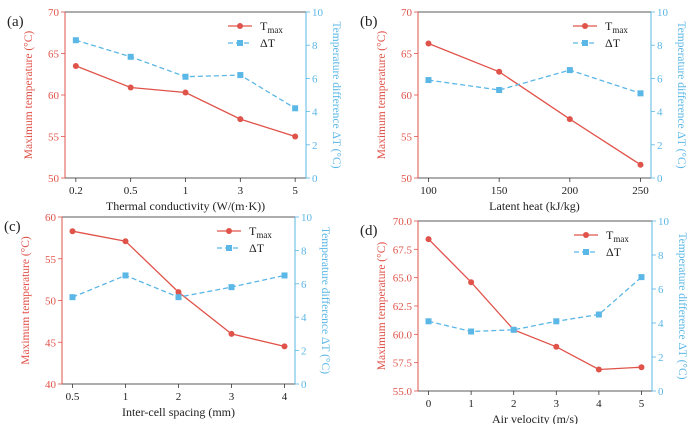 This screenshot has height=424, width=690. What do you see at coordinates (76, 191) in the screenshot?
I see `x-tick-label: 0.2` at bounding box center [76, 191].